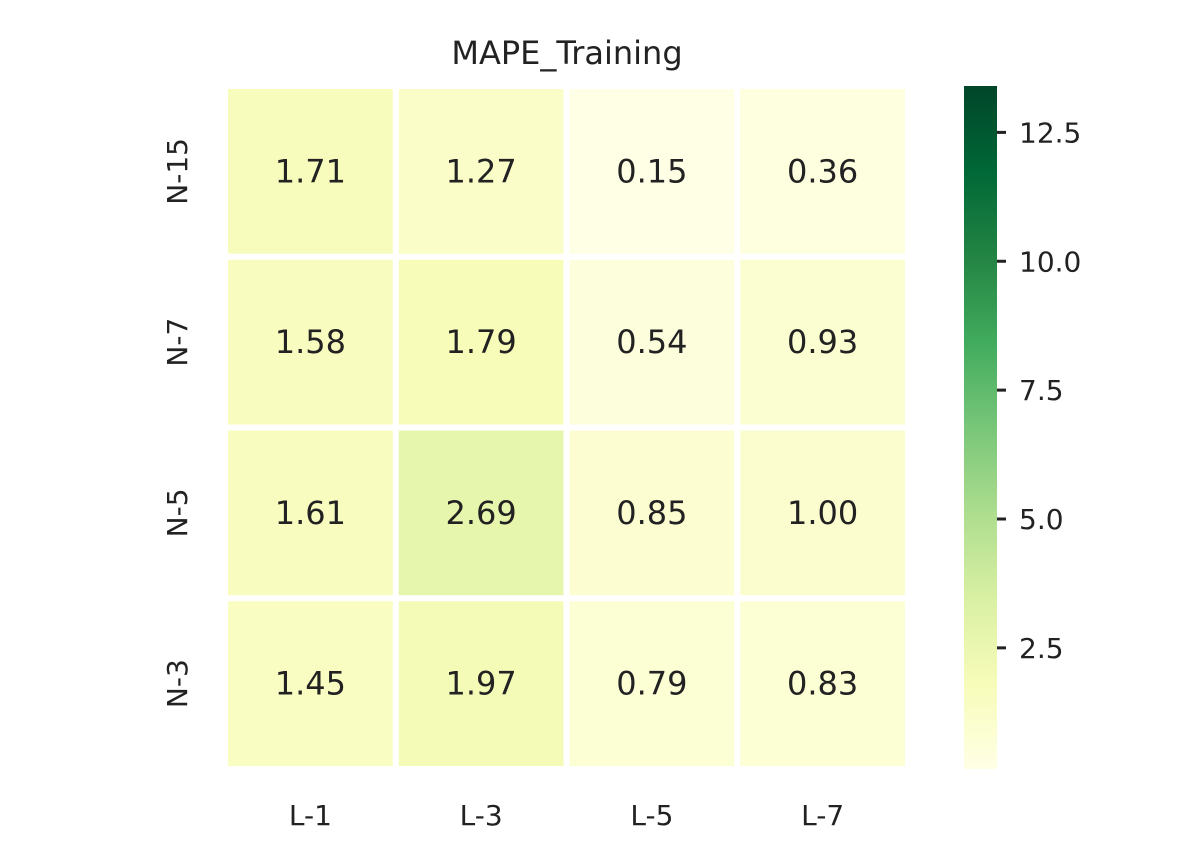 The height and width of the screenshot is (862, 1196). I want to click on cell-value-label: 1.79, so click(481, 342).